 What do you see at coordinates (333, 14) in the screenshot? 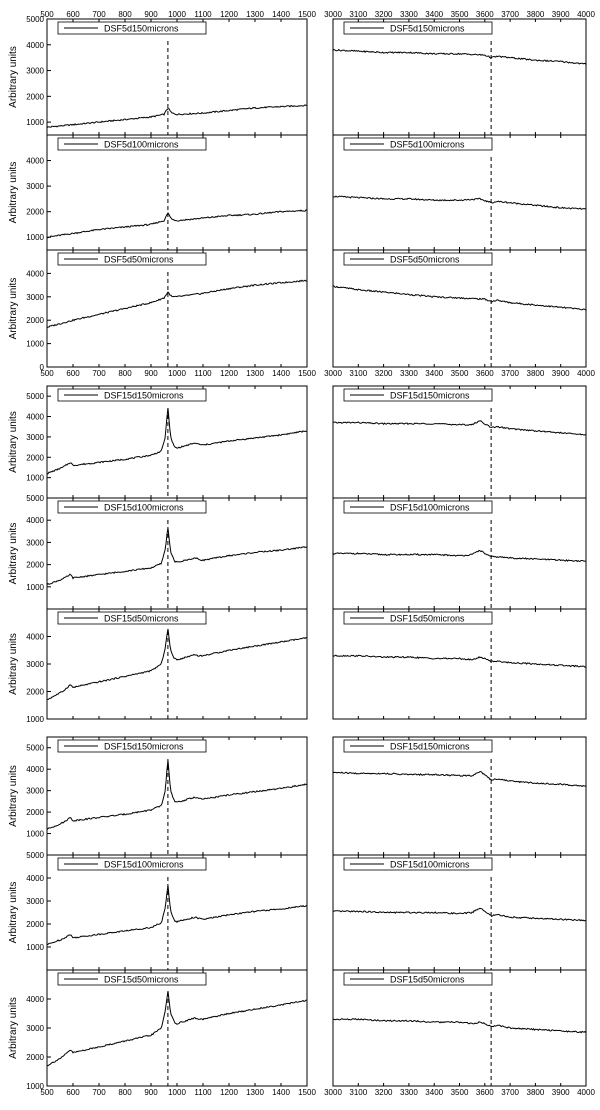
I see `x-tick-label-top: 3000` at bounding box center [333, 14].